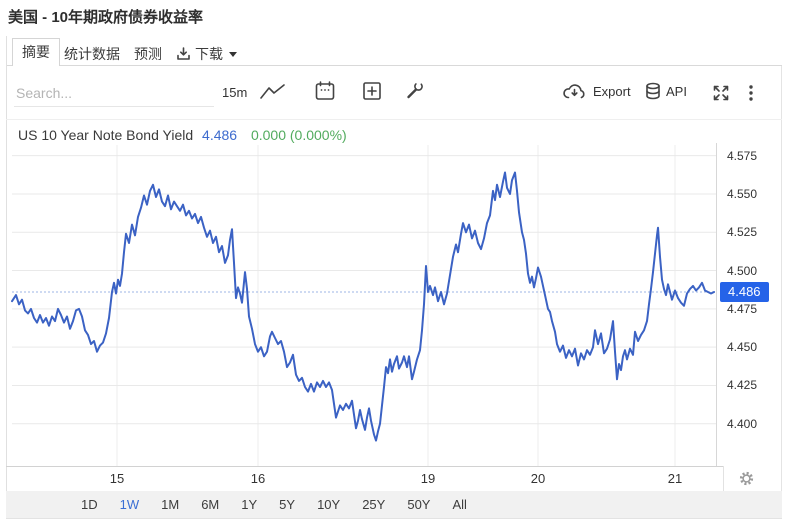 Image resolution: width=786 pixels, height=530 pixels. I want to click on y-tick-label: 4.425, so click(742, 385).